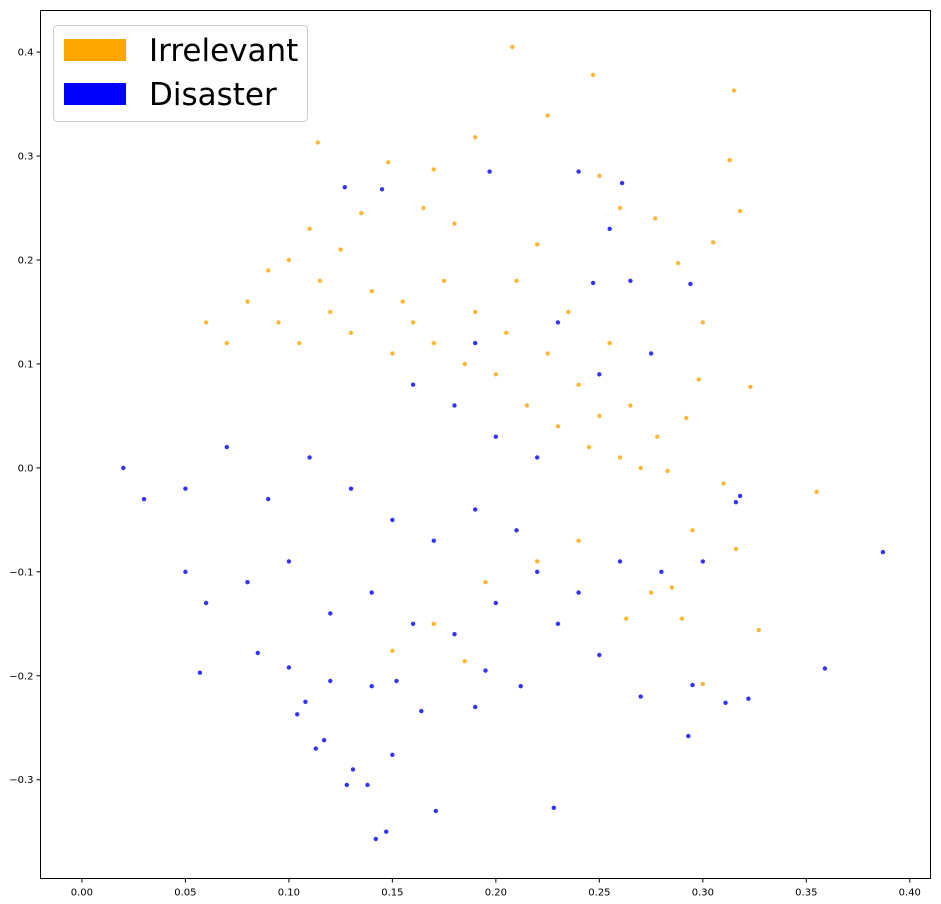  What do you see at coordinates (213, 95) in the screenshot?
I see `legend-label-disaster: Disaster` at bounding box center [213, 95].